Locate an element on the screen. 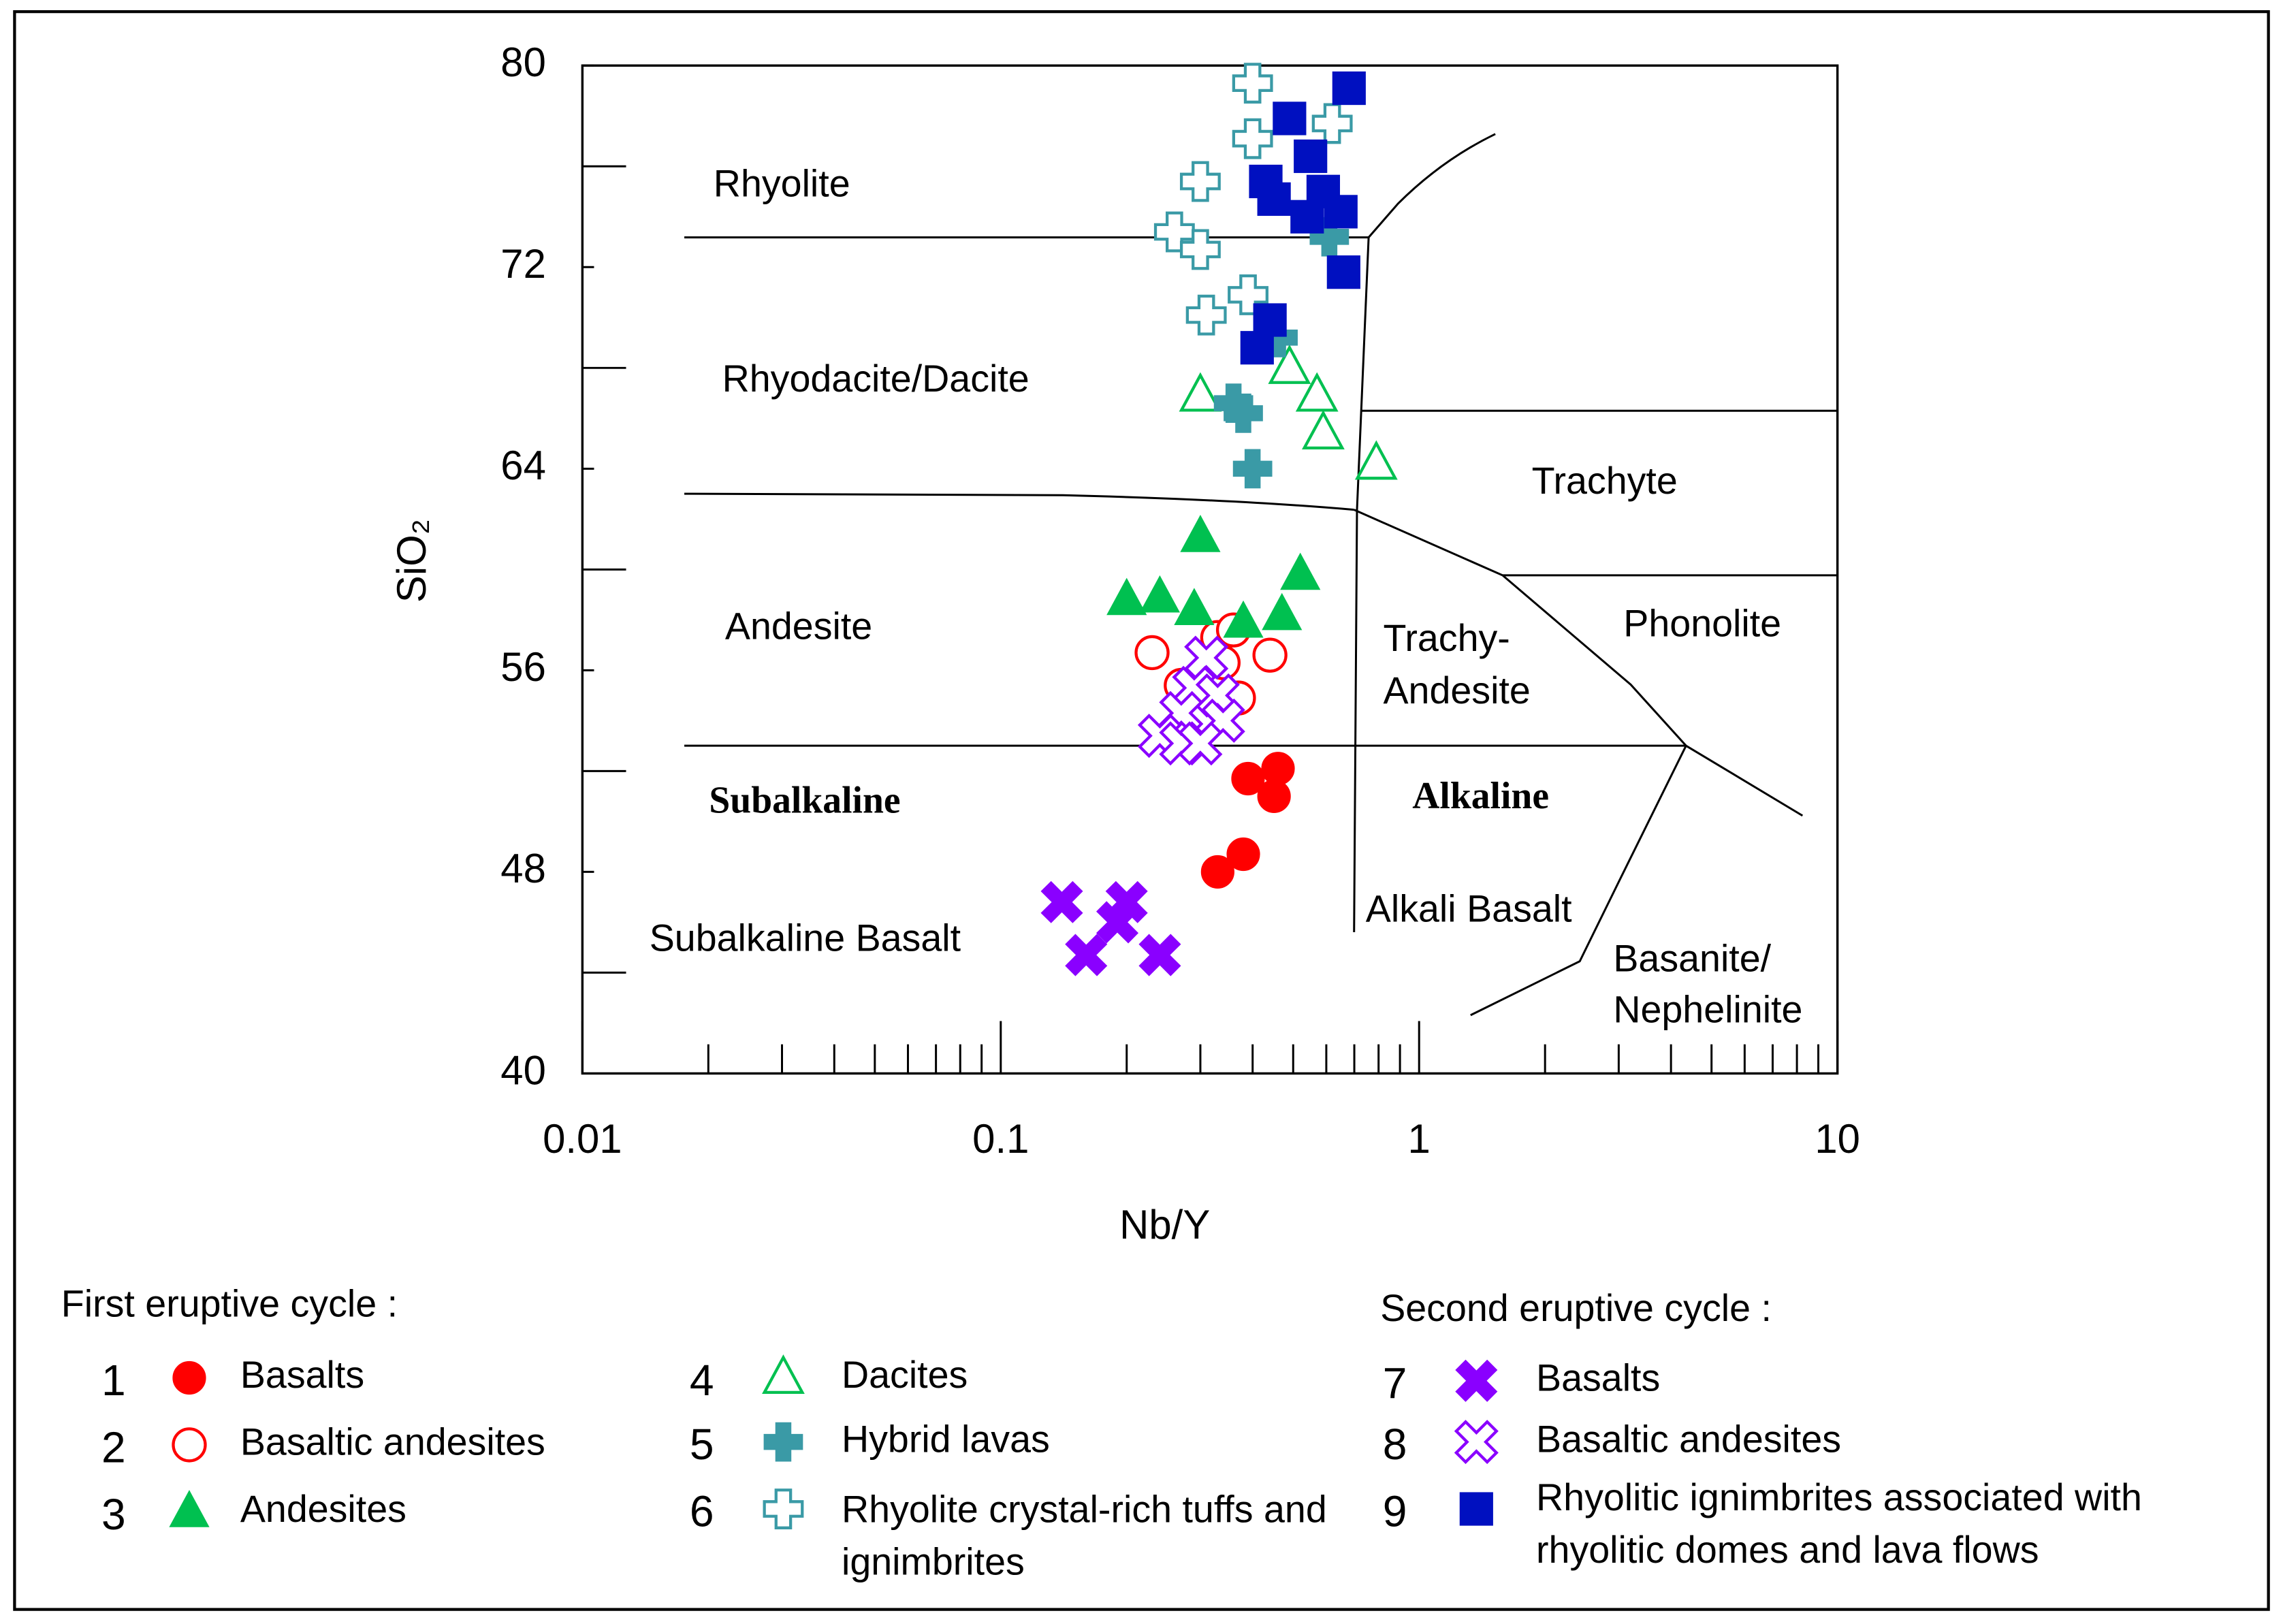 Image resolution: width=2283 pixels, height=1624 pixels. y-tick-label: 72 is located at coordinates (523, 264).